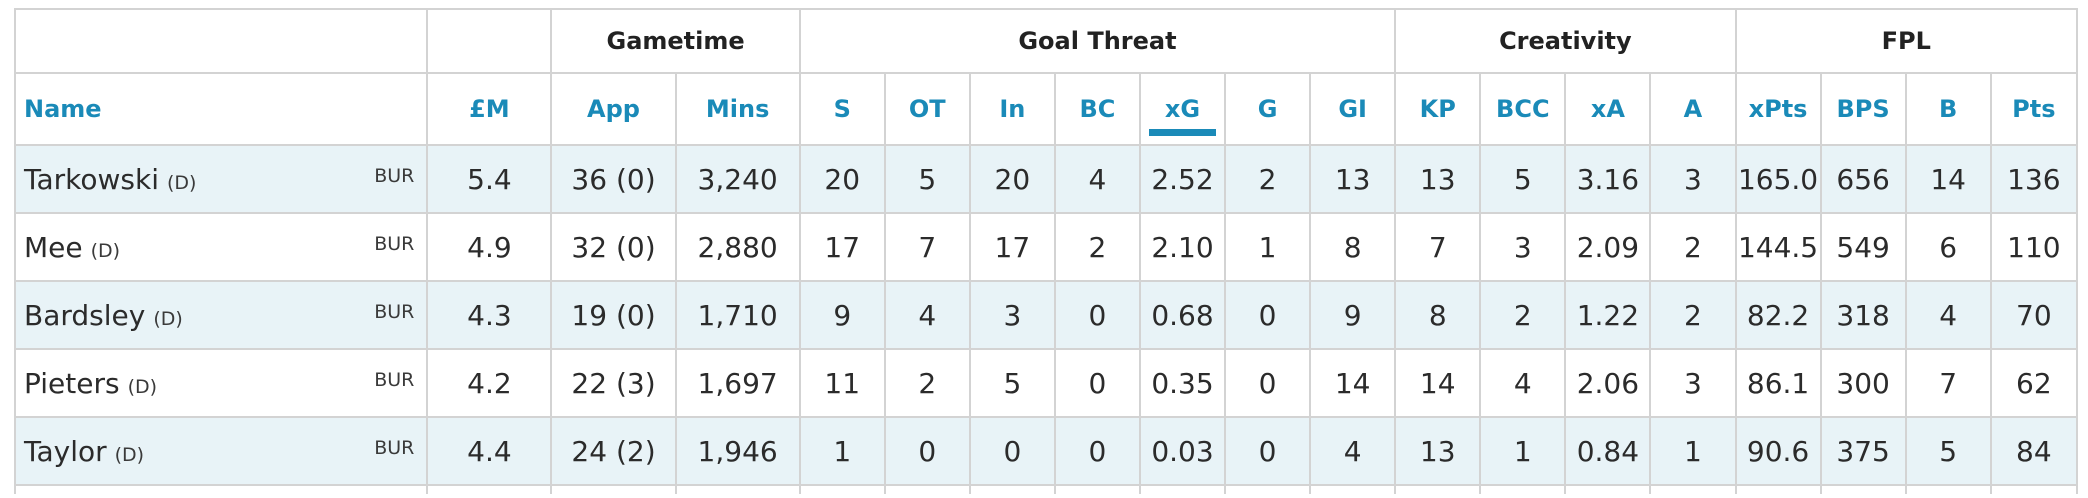 The image size is (2088, 498). What do you see at coordinates (1778, 451) in the screenshot?
I see `cell-xpts: 90.6` at bounding box center [1778, 451].